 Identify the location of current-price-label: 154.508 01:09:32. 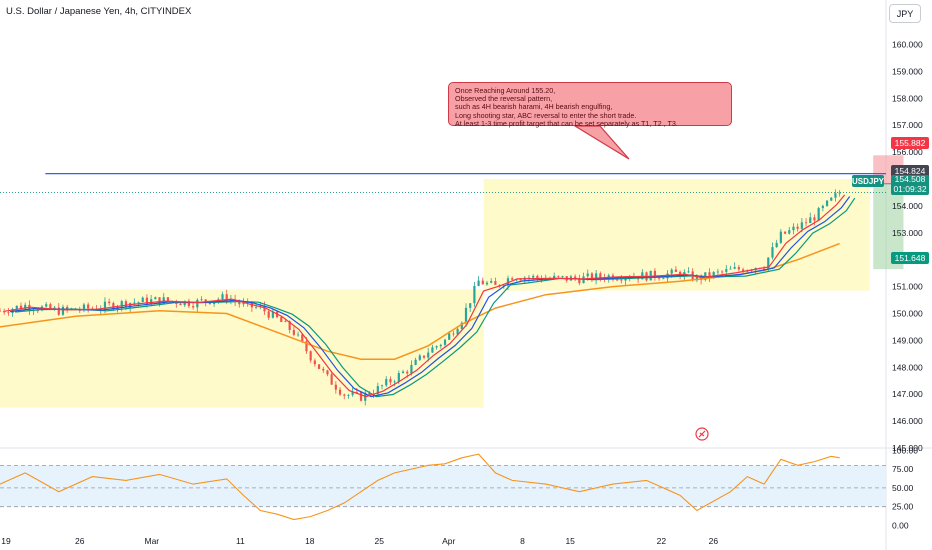
(910, 184).